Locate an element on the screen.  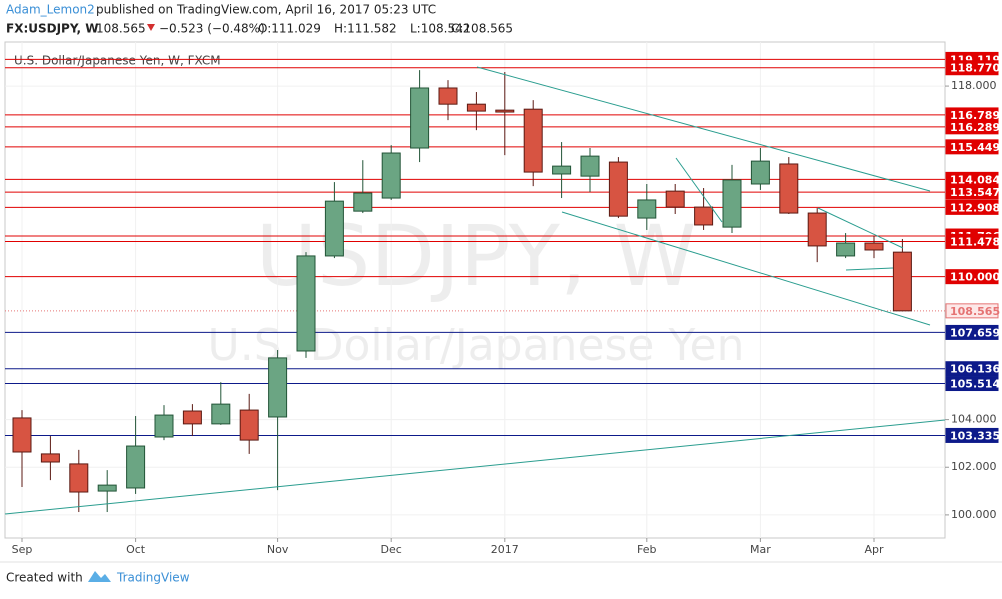
y-tick-label: 100.000 is located at coordinates (974, 514).